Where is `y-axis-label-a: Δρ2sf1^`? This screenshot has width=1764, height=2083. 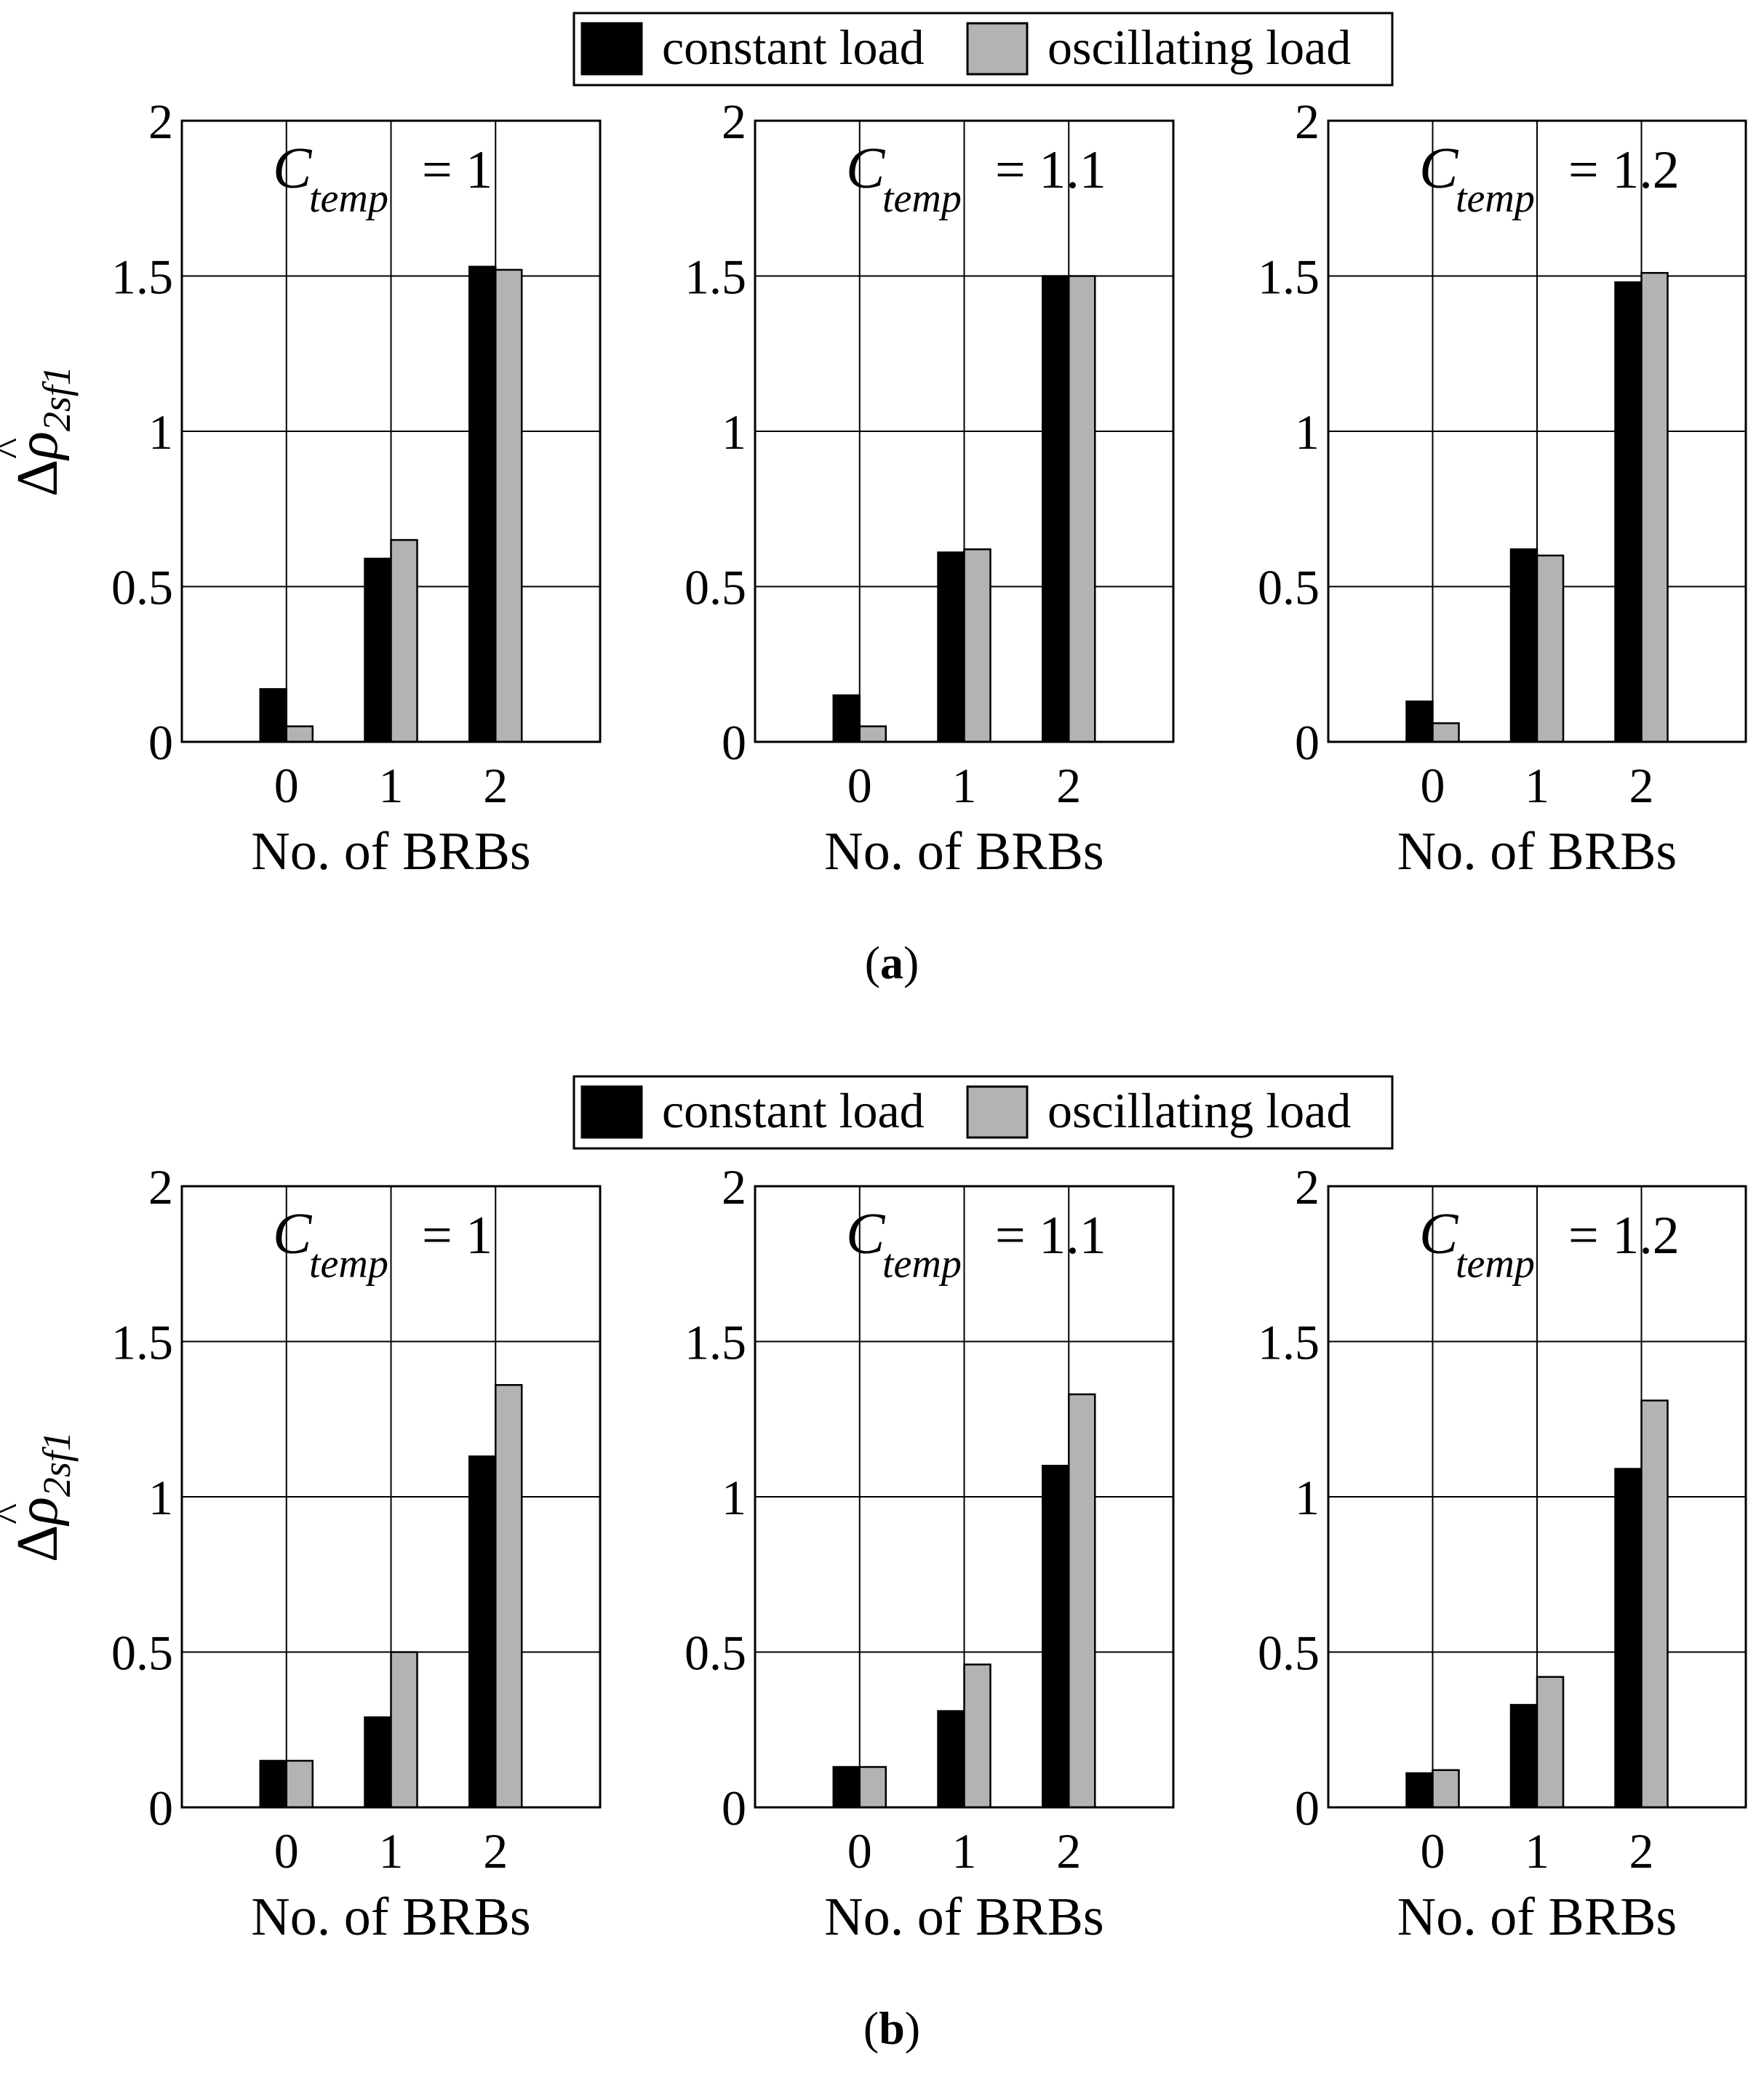 y-axis-label-a: Δρ2sf1^ is located at coordinates (39, 432).